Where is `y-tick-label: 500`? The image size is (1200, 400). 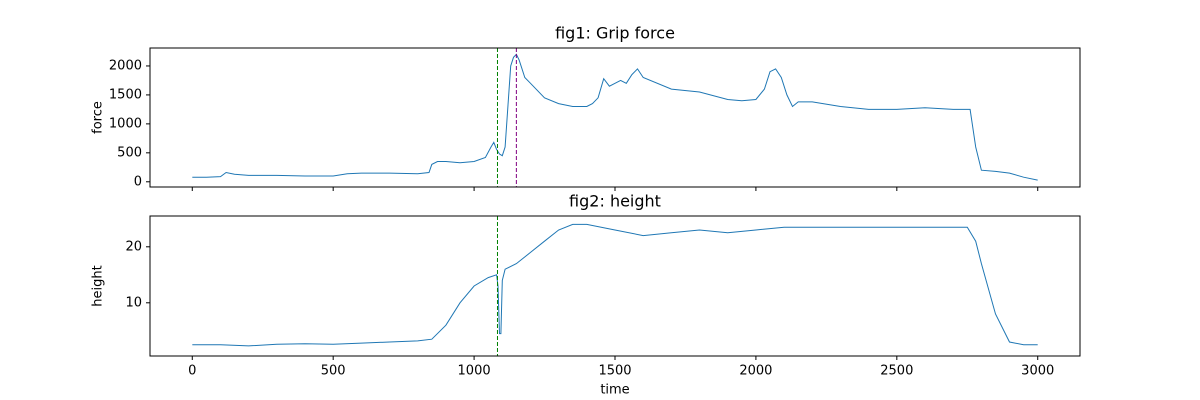
y-tick-label: 500 is located at coordinates (129, 152).